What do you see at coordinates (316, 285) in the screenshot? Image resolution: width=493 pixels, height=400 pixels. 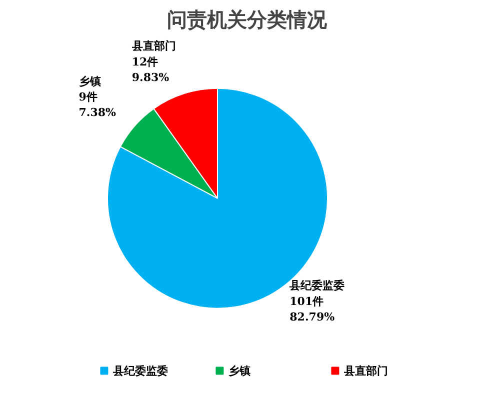 I see `slice-label: 县纪委监委` at bounding box center [316, 285].